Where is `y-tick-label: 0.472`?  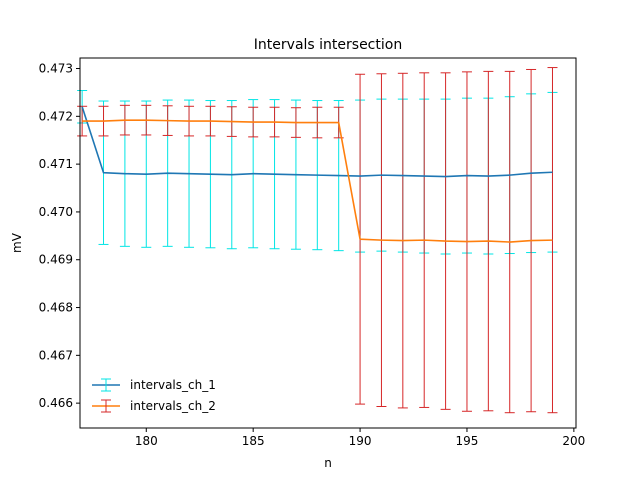 y-tick-label: 0.472 is located at coordinates (56, 116).